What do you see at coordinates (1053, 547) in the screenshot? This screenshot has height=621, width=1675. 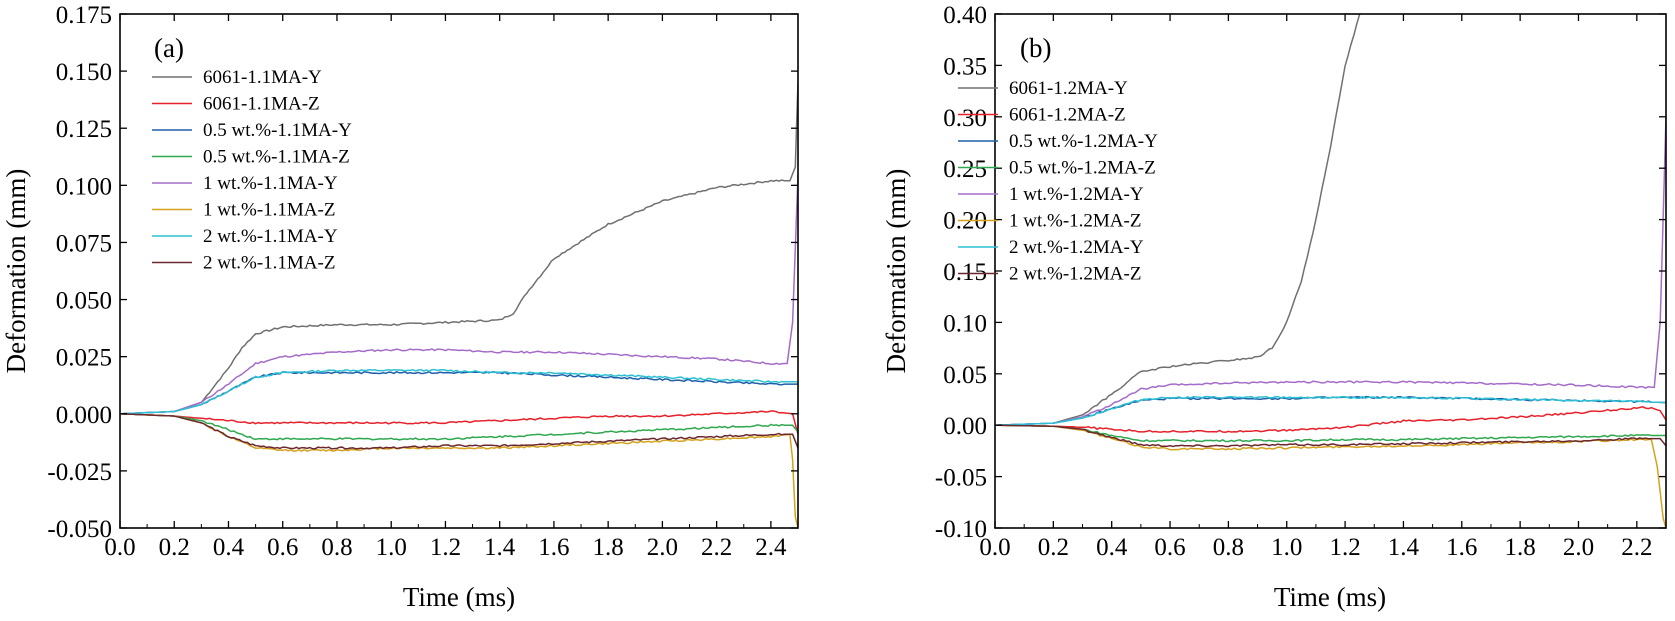 I see `panel-b-x-tick-label: 0.2` at bounding box center [1053, 547].